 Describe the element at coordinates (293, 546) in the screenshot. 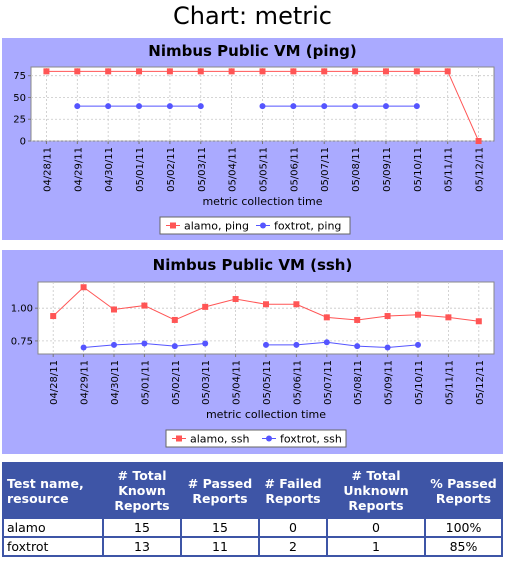

I see `cell-failed: 2` at that location.